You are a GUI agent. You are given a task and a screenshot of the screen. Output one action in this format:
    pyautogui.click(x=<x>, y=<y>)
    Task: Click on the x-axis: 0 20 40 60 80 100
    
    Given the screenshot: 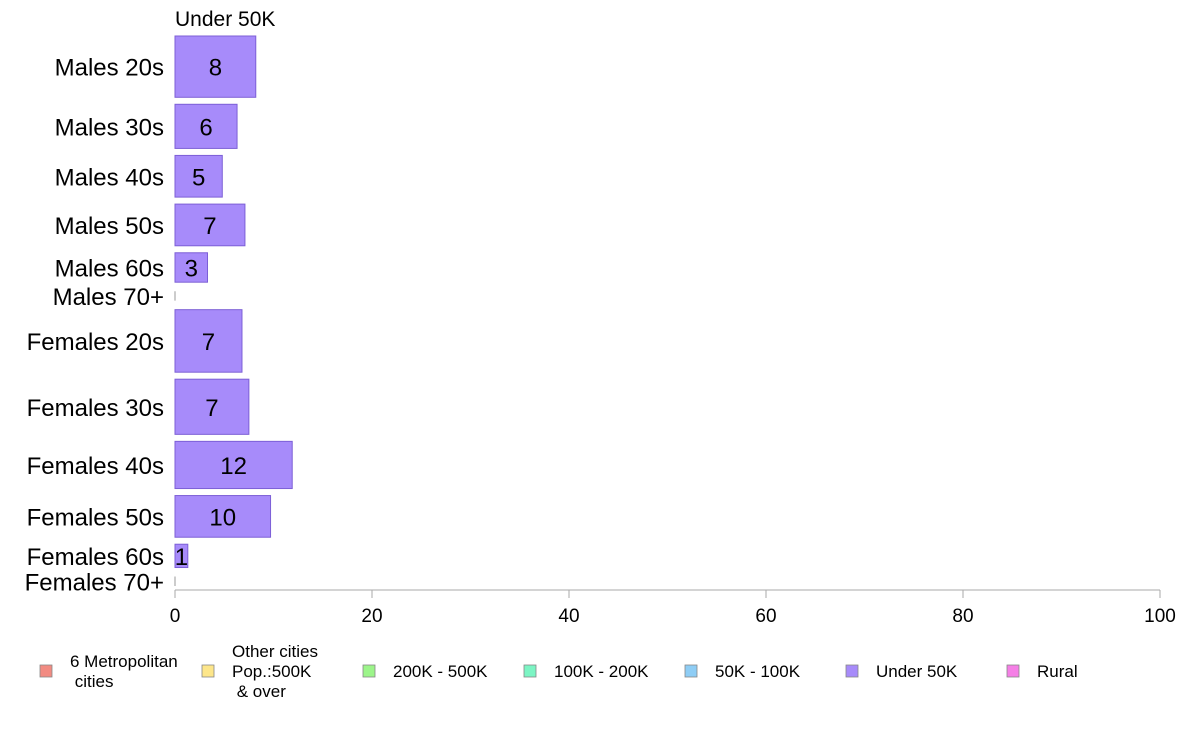 What is the action you would take?
    pyautogui.click(x=673, y=608)
    